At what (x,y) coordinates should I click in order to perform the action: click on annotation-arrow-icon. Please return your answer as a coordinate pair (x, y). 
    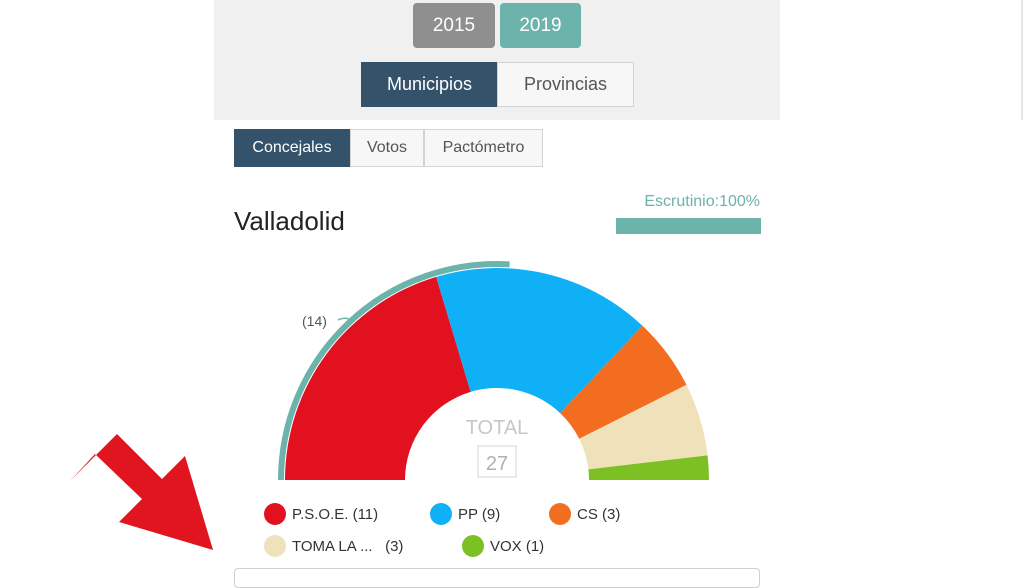
    Looking at the image, I should click on (141, 492).